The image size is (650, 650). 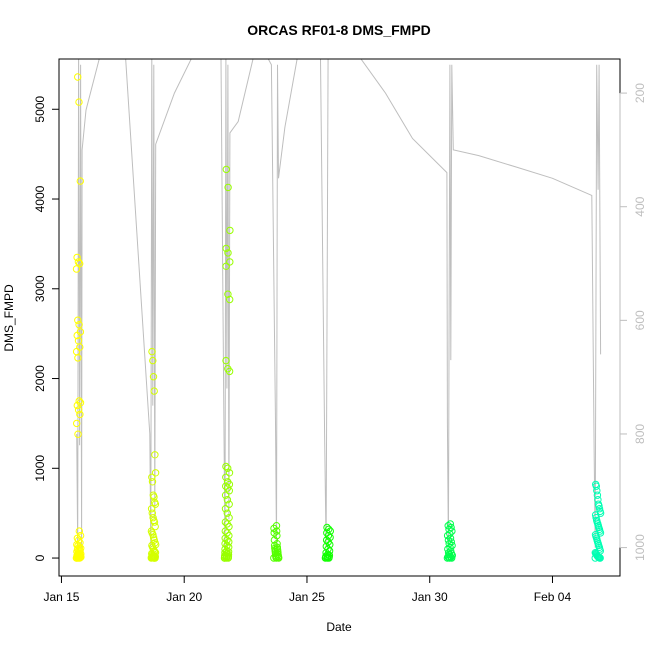 What do you see at coordinates (184, 597) in the screenshot?
I see `x-tick-label: Jan 20` at bounding box center [184, 597].